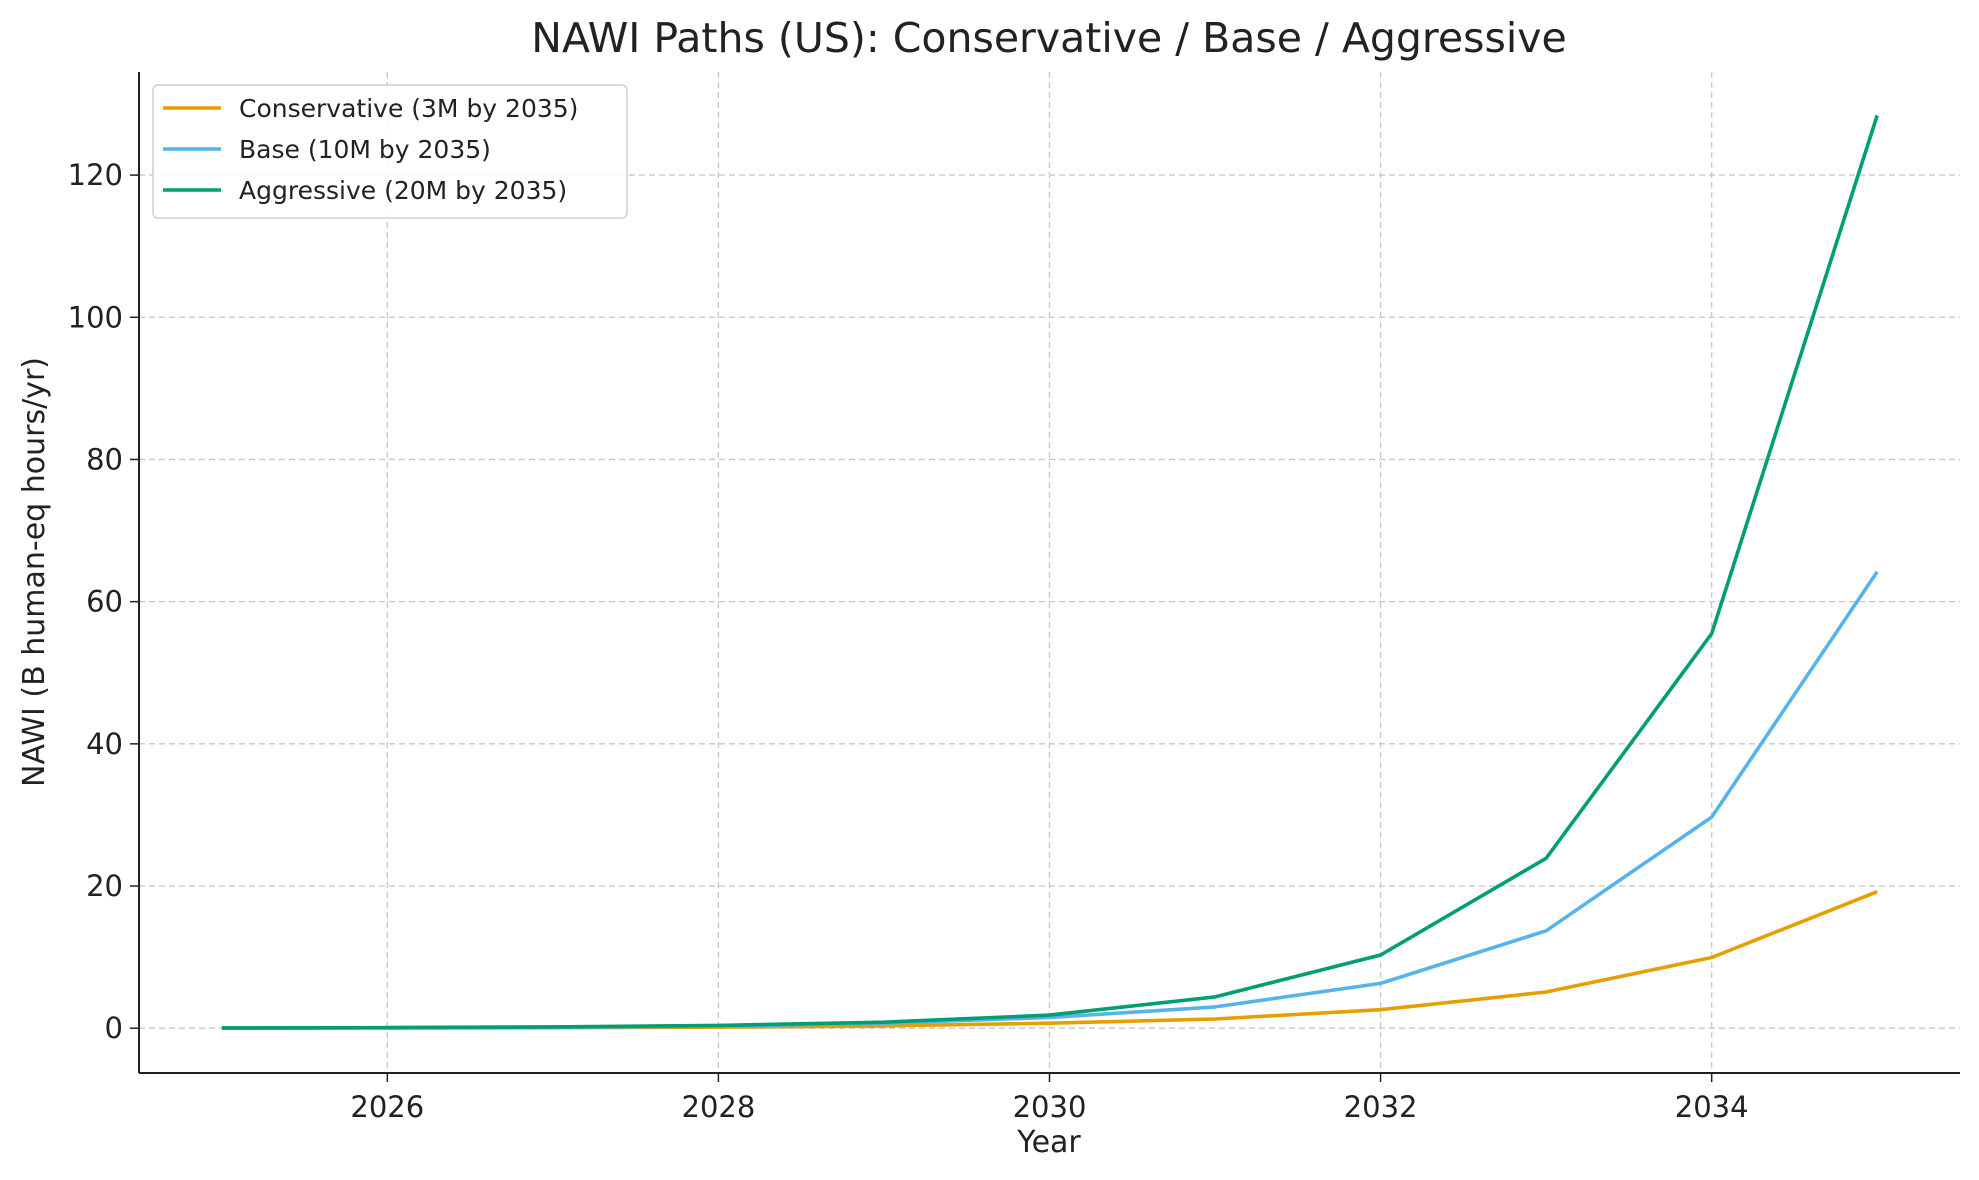 Image resolution: width=1979 pixels, height=1180 pixels. I want to click on x-tick-label: 2032, so click(1381, 1107).